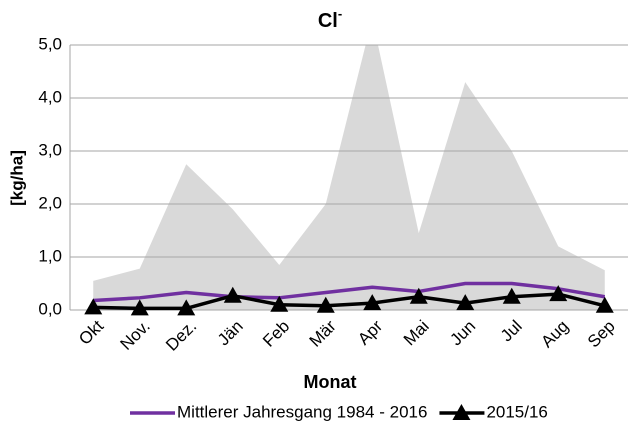  Describe the element at coordinates (416, 333) in the screenshot. I see `x-tick-label: Mai` at that location.